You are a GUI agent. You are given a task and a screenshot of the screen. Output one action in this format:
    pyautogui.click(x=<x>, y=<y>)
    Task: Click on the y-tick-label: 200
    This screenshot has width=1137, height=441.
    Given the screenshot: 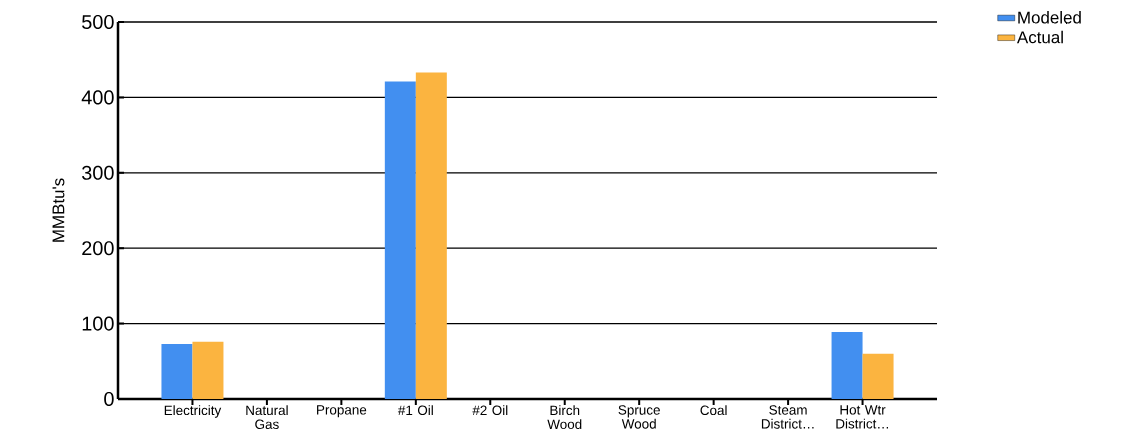 What is the action you would take?
    pyautogui.click(x=98, y=248)
    